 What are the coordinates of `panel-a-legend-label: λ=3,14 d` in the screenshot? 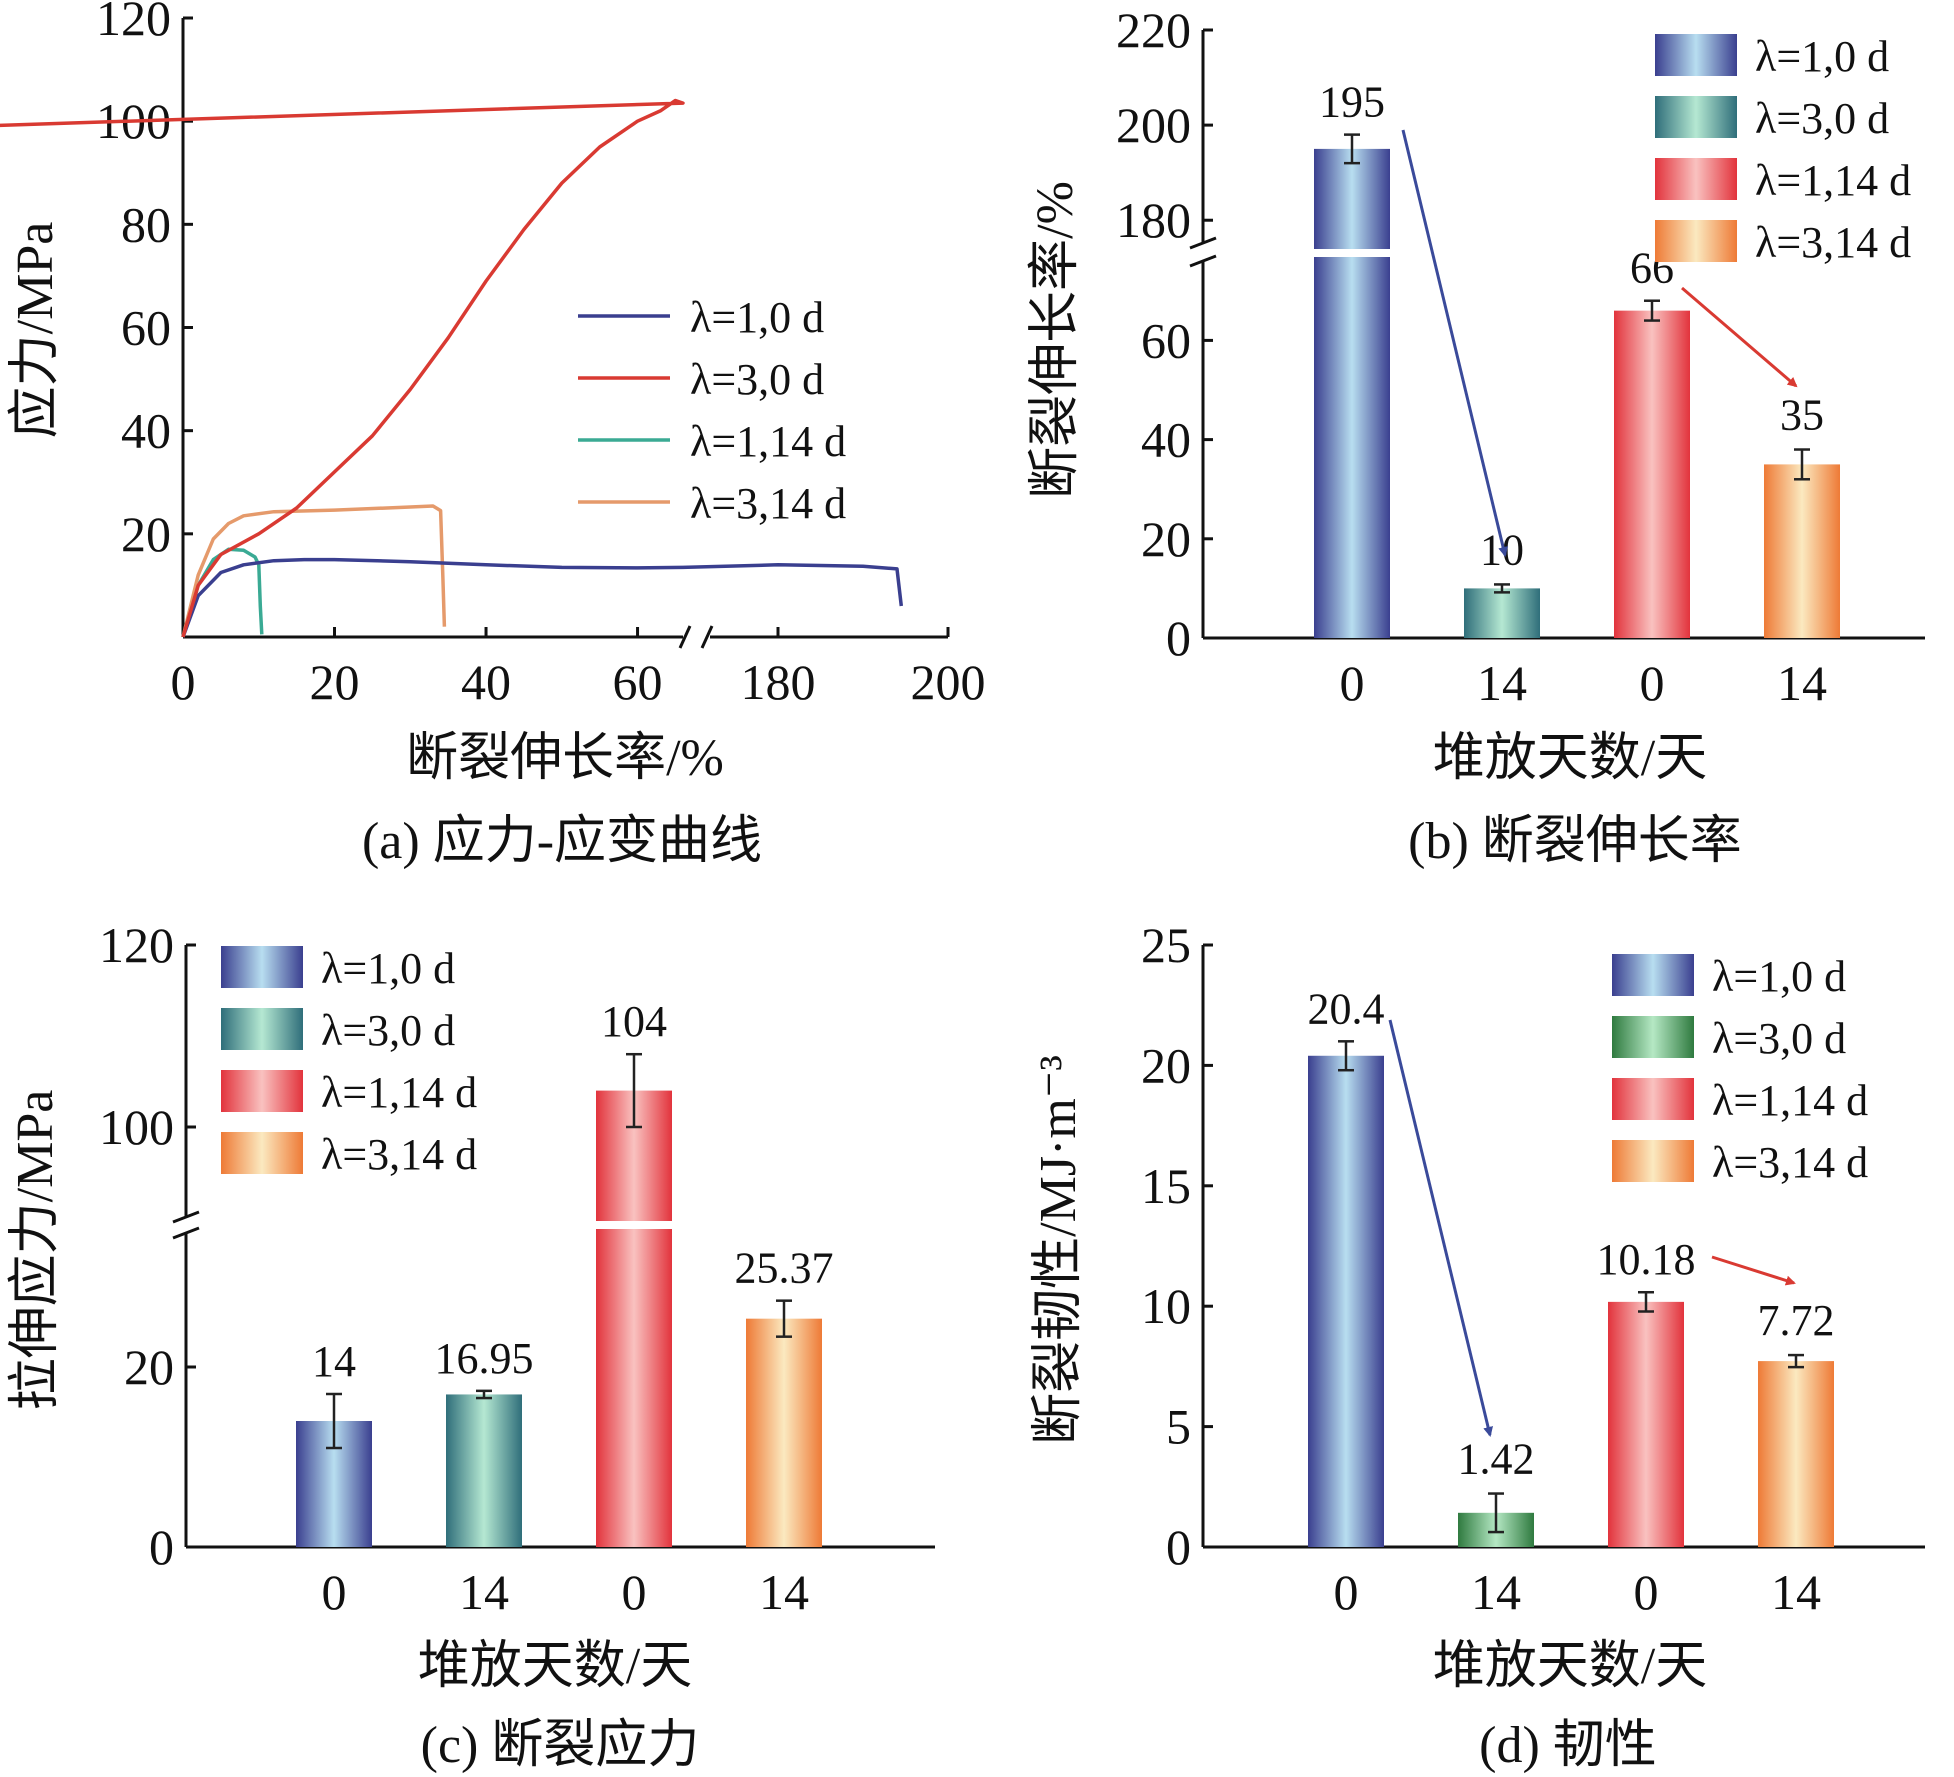 It's located at (768, 503).